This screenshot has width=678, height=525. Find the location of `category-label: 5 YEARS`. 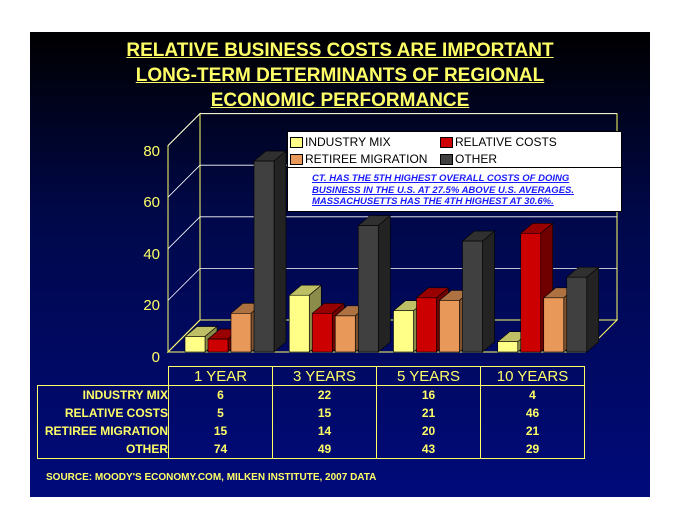

category-label: 5 YEARS is located at coordinates (428, 376).